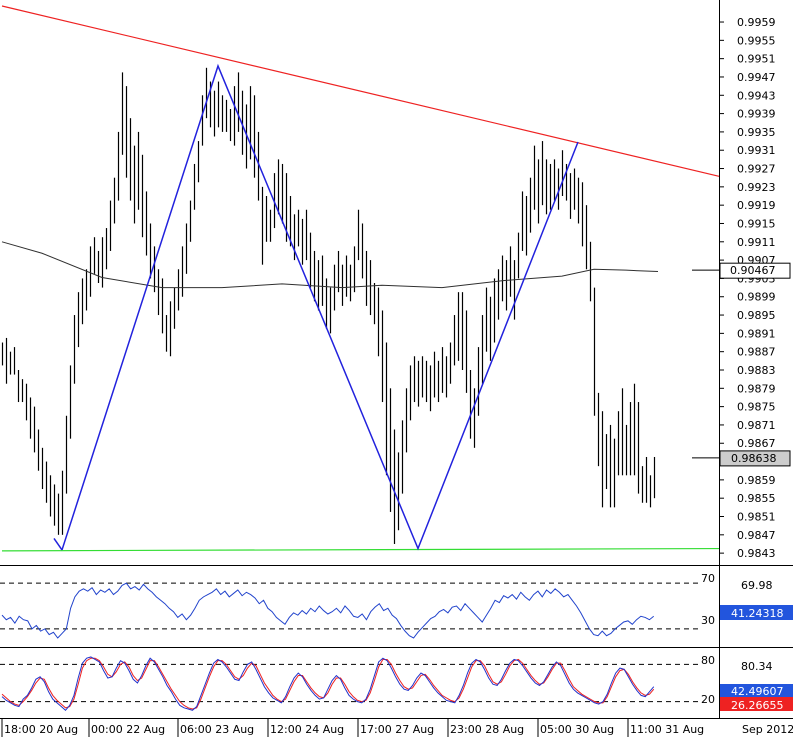 This screenshot has height=741, width=793. I want to click on price-axis-label: 0.9959, so click(756, 22).